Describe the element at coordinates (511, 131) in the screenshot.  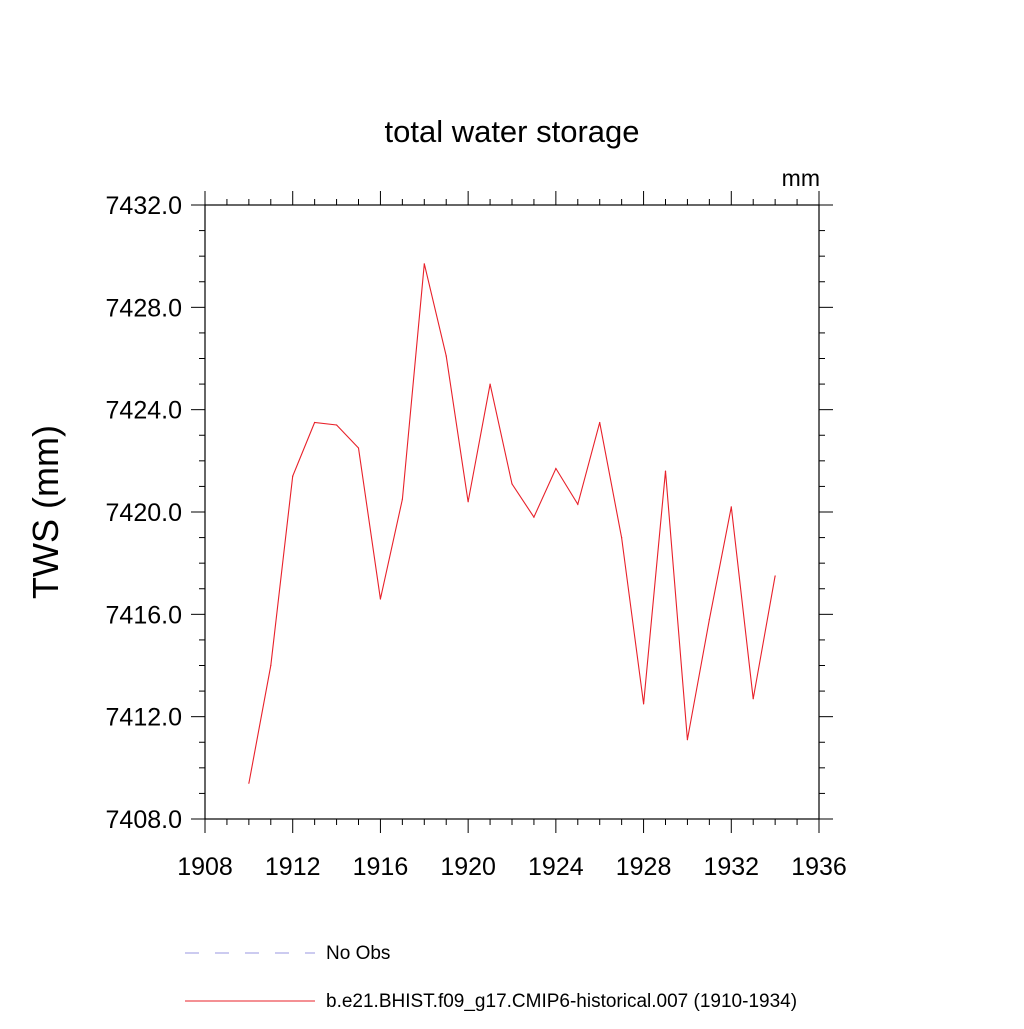
I see `chart-title: total water storage` at that location.